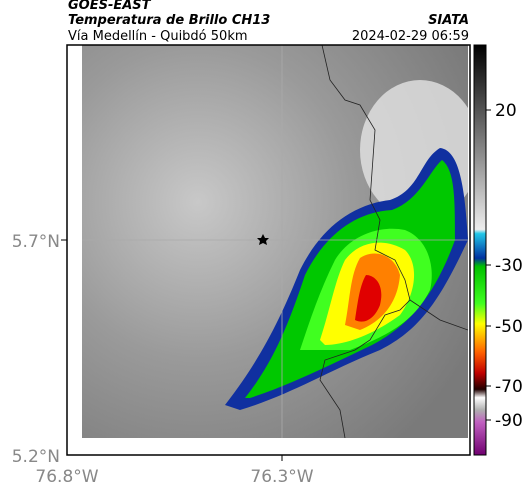 The width and height of the screenshot is (526, 491). What do you see at coordinates (410, 36) in the screenshot?
I see `datetime: 2024-02-29 06:59` at bounding box center [410, 36].